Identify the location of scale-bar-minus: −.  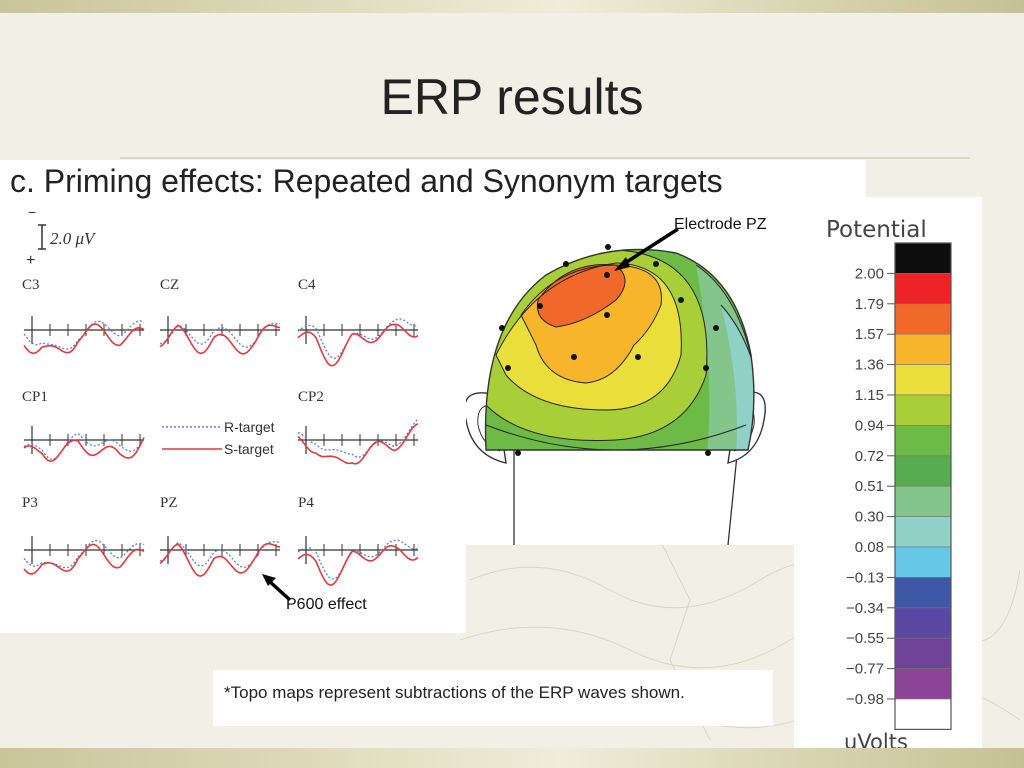
(32, 212).